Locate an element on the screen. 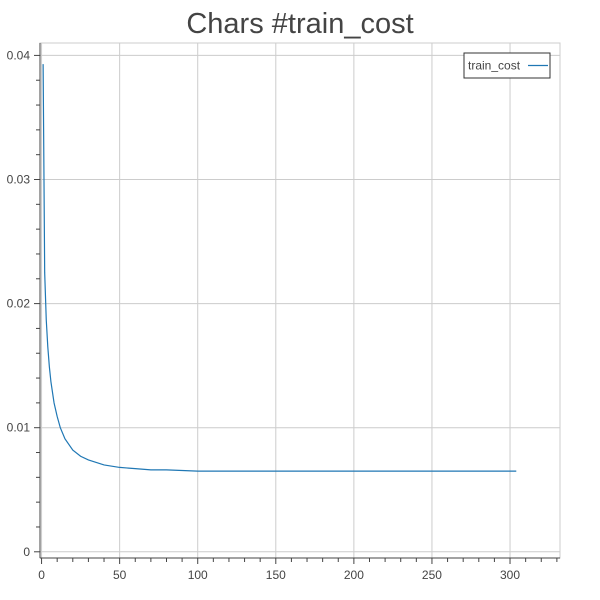 This screenshot has height=600, width=600. x-tick-label: 100 is located at coordinates (198, 575).